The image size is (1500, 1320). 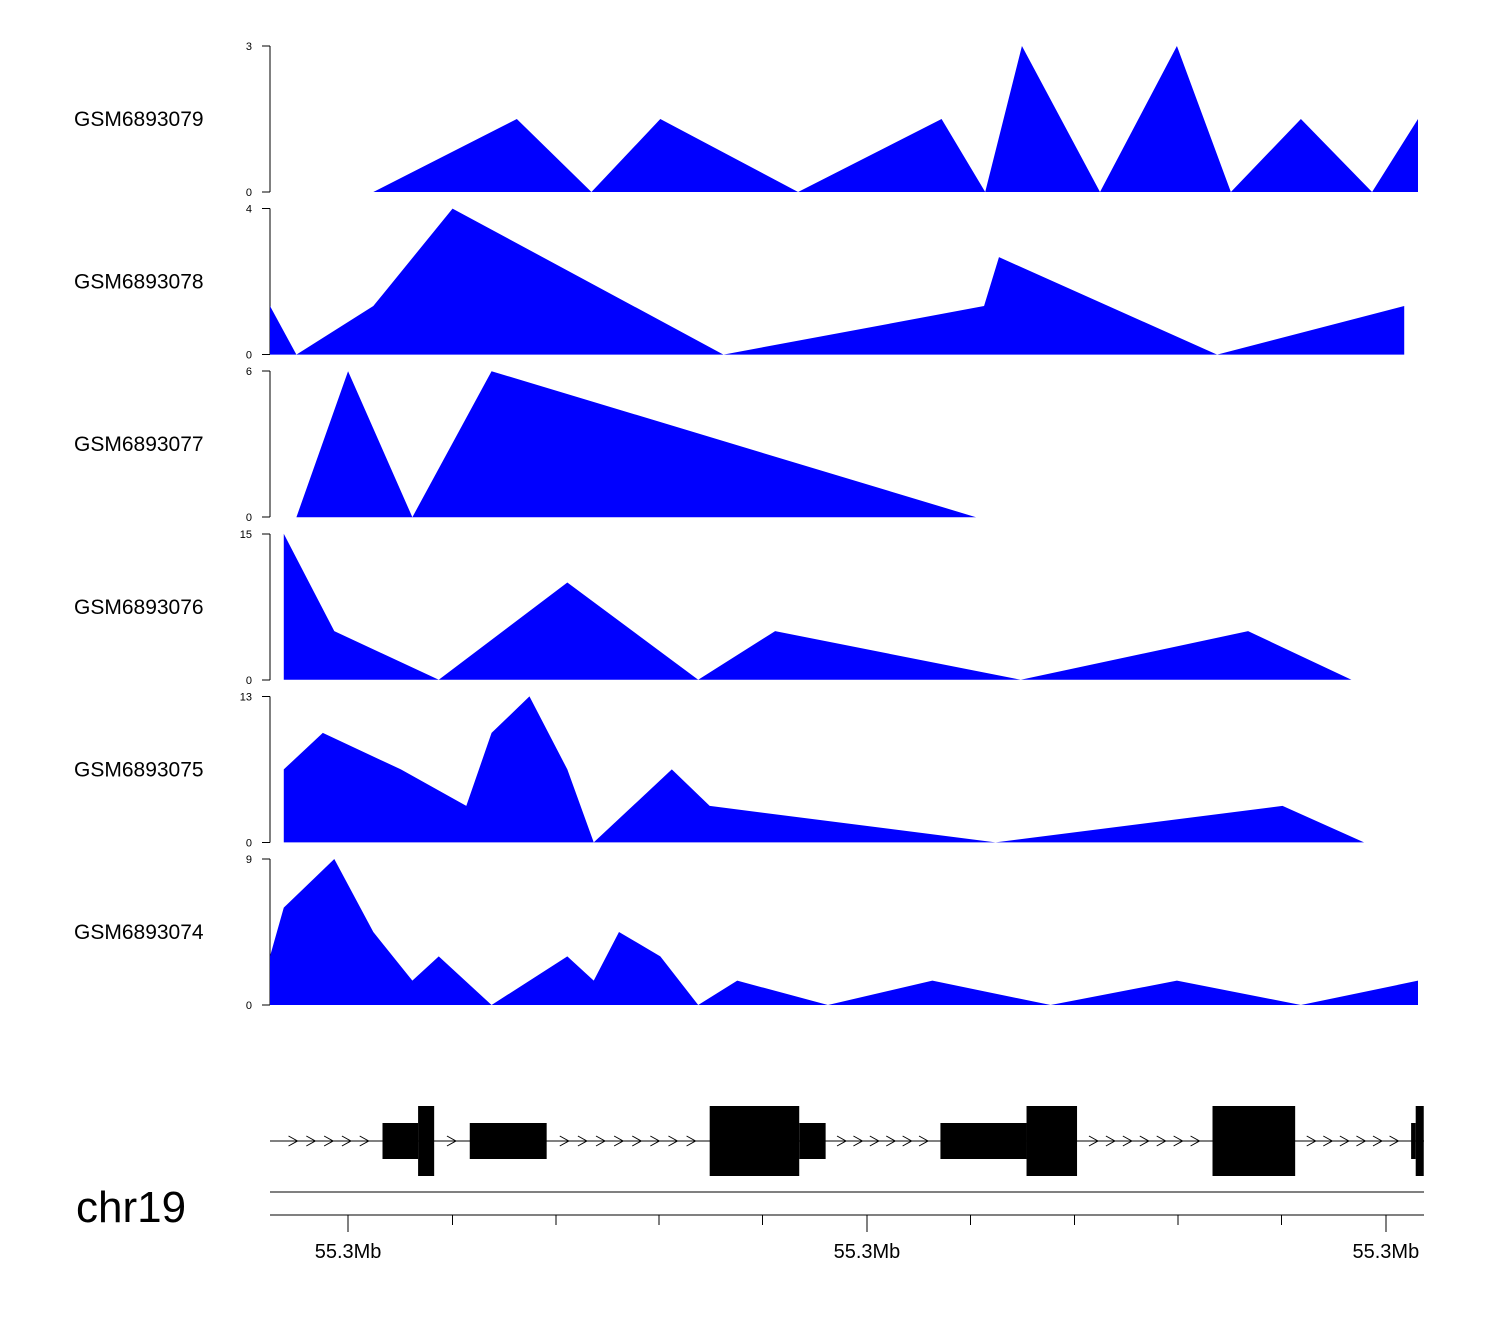 What do you see at coordinates (139, 769) in the screenshot?
I see `track-label: GSM6893075` at bounding box center [139, 769].